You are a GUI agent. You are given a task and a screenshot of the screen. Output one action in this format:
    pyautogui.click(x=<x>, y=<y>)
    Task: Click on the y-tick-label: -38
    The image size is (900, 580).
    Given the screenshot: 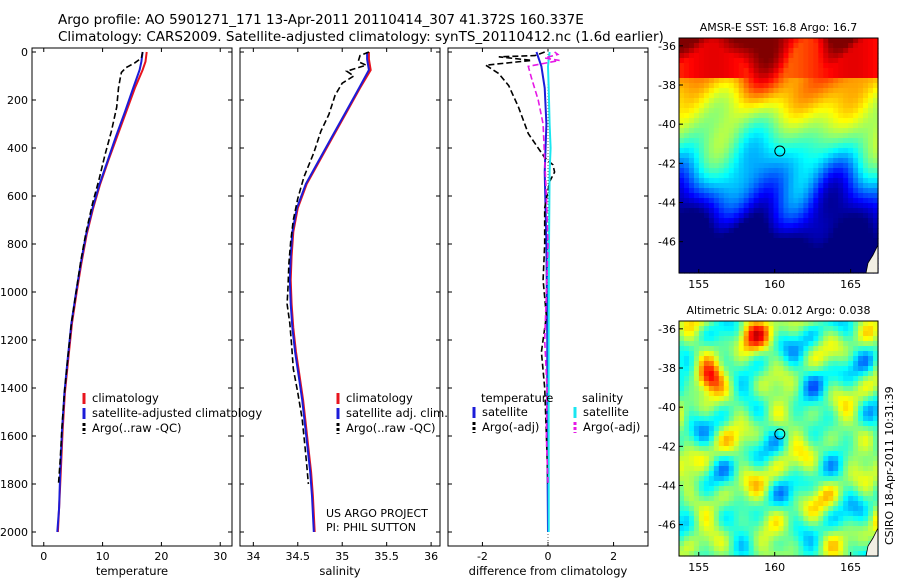 What is the action you would take?
    pyautogui.click(x=667, y=368)
    